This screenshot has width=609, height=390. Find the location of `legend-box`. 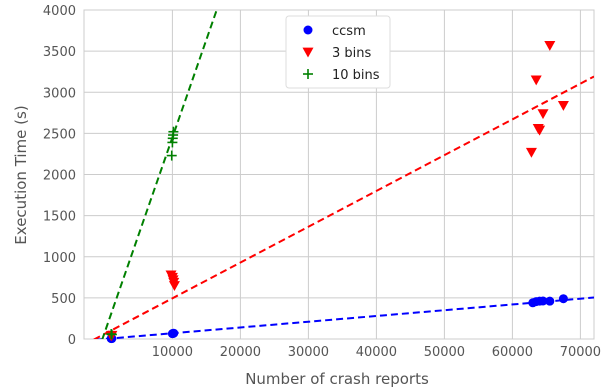

legend-box is located at coordinates (338, 52).